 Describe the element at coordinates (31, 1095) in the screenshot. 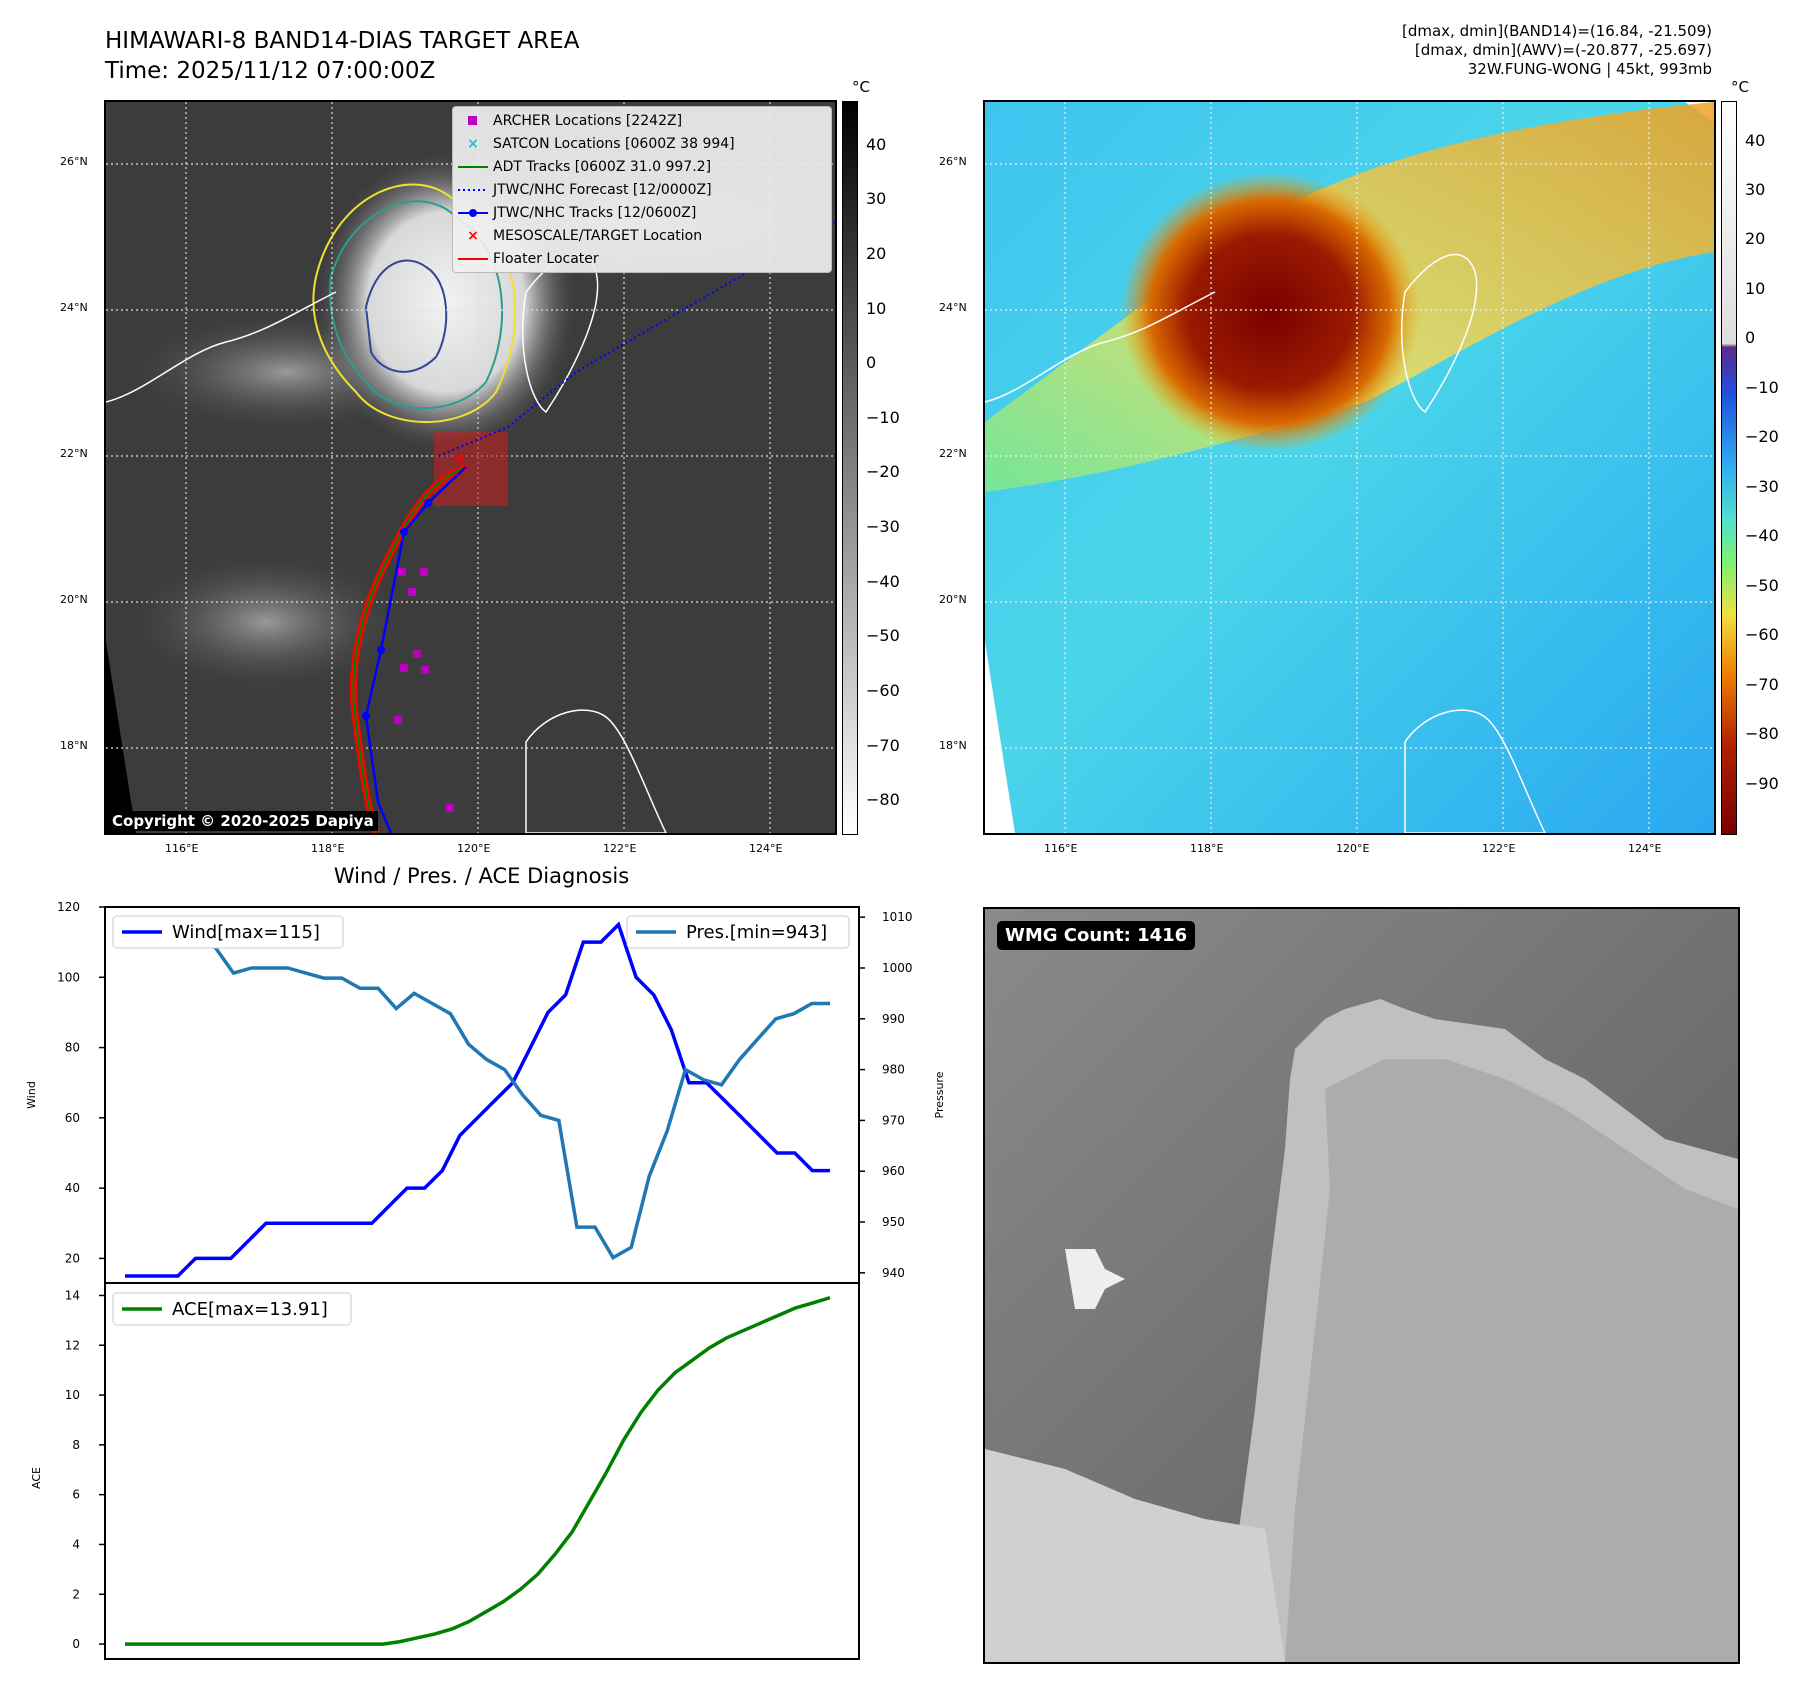

I see `wind-ylabel: Wind` at that location.